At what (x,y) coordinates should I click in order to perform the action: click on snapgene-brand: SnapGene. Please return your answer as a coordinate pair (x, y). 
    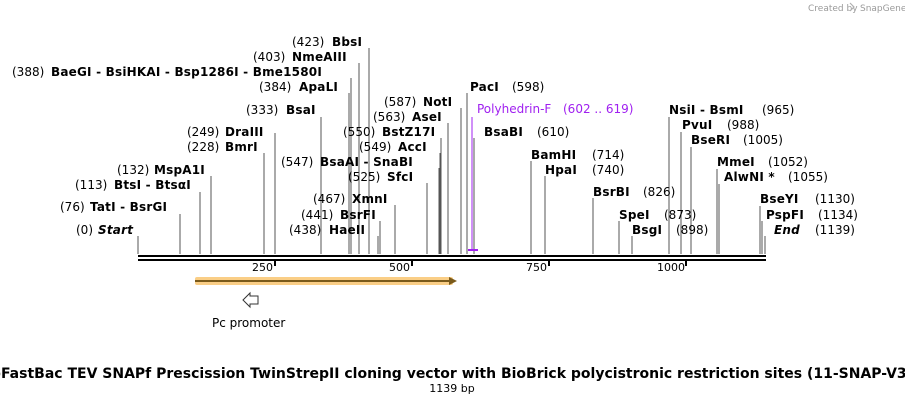
    Looking at the image, I should click on (882, 9).